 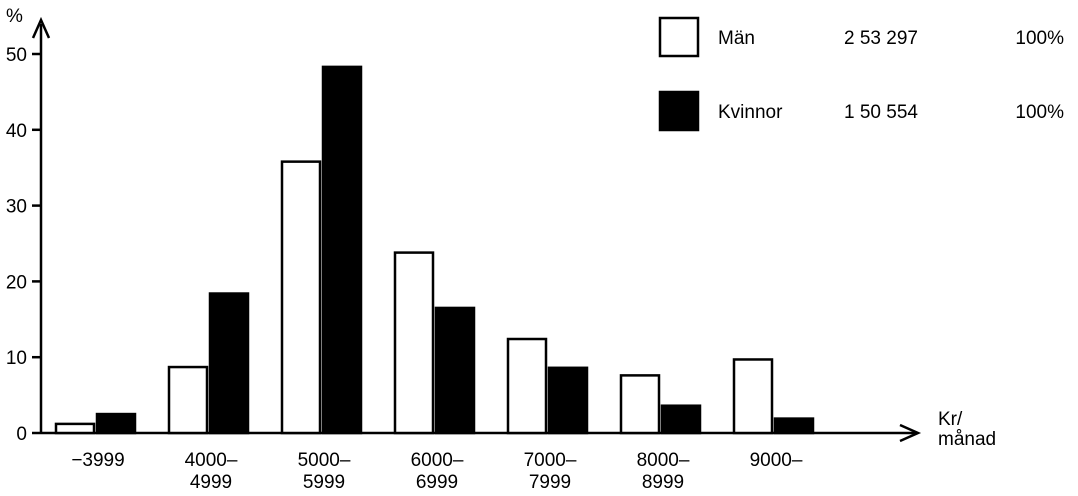 I want to click on legend-count: 1 50 554, so click(x=881, y=112).